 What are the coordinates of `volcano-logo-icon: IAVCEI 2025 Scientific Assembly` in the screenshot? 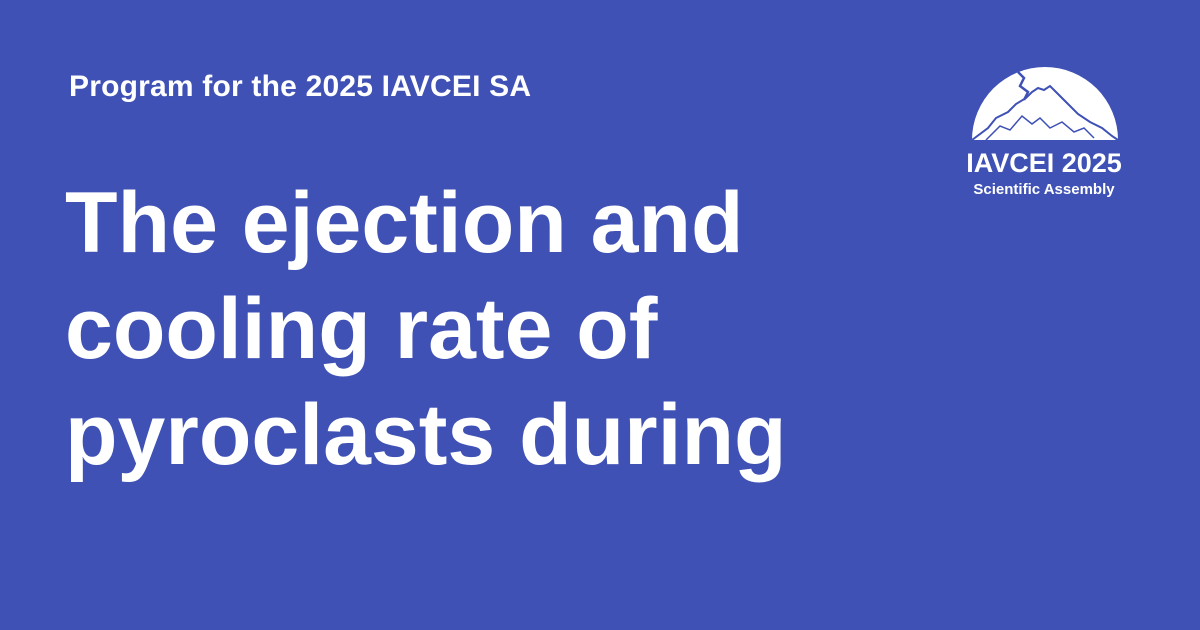 It's located at (1044, 132).